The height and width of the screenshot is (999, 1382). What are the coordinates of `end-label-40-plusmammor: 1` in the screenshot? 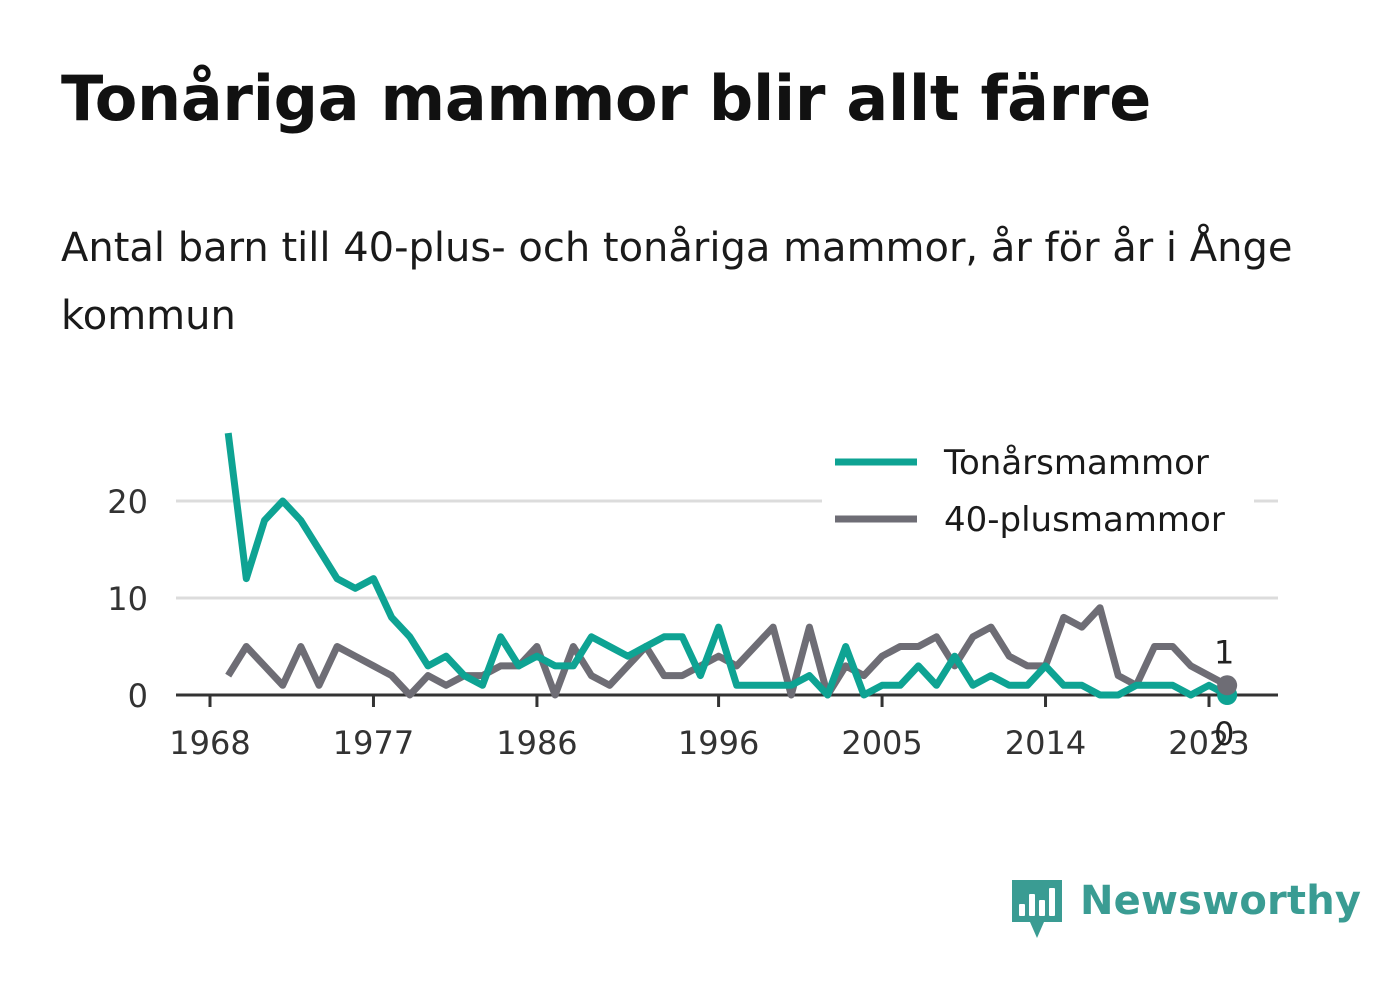 It's located at (1224, 652).